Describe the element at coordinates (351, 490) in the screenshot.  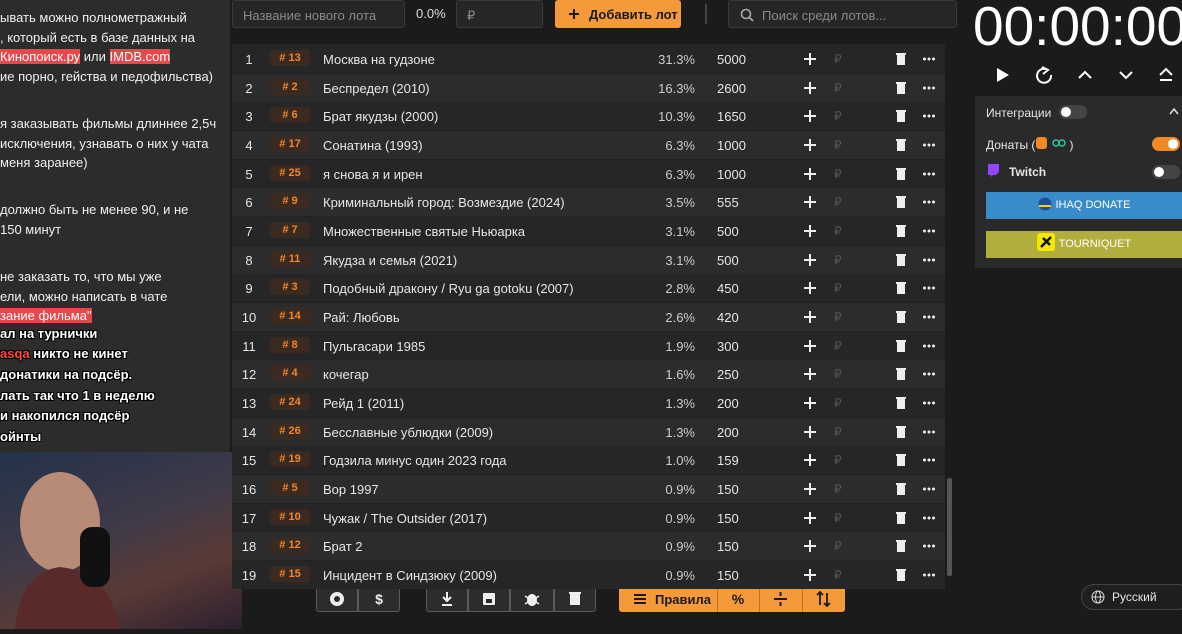
I see `lot-name: Вор 1997` at that location.